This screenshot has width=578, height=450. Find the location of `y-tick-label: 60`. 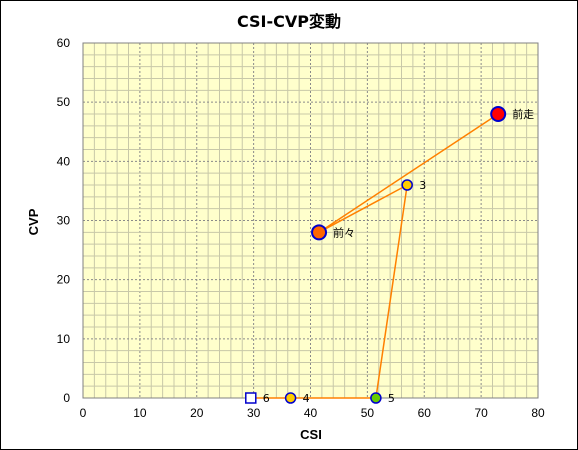

y-tick-label: 60 is located at coordinates (64, 43).